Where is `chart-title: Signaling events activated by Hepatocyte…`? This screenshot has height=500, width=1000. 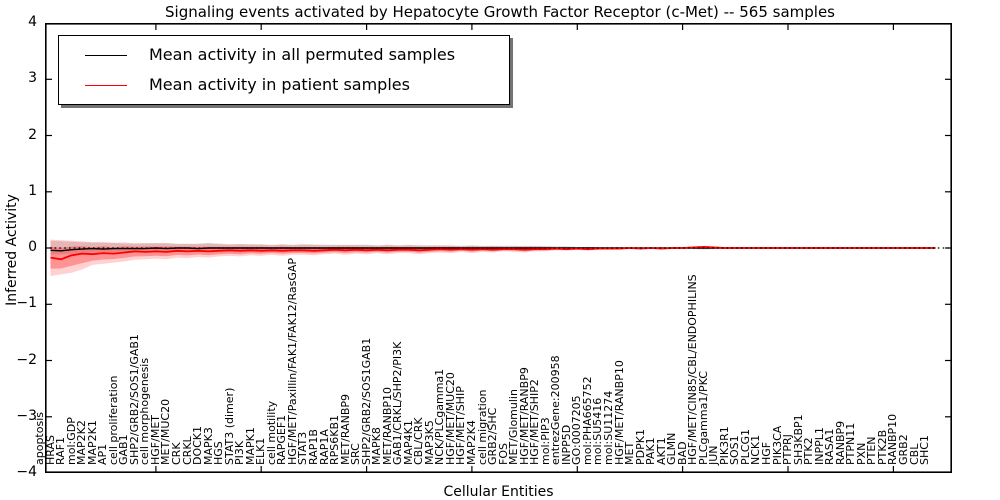 chart-title: Signaling events activated by Hepatocyte… is located at coordinates (500, 12).